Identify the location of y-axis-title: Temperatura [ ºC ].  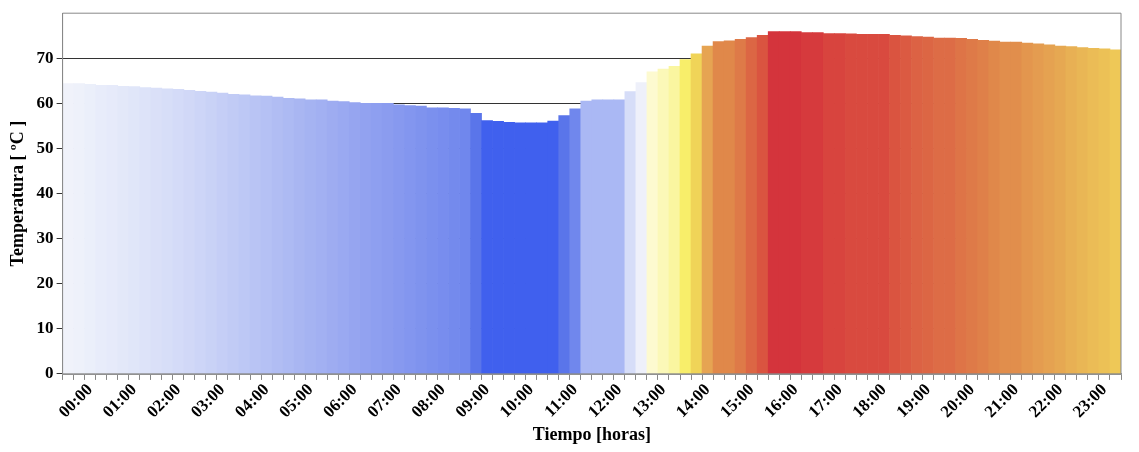
(17, 193).